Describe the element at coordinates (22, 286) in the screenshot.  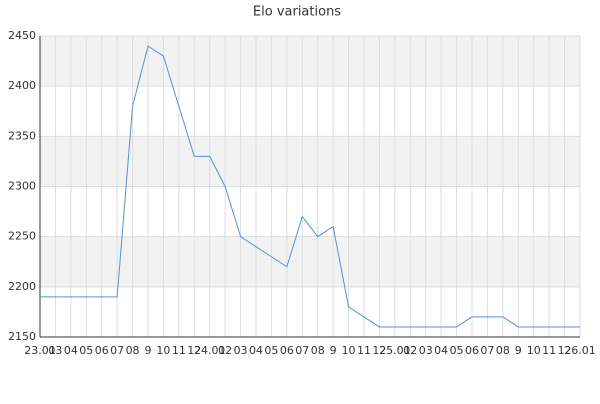
I see `y-tick-label: 2200` at that location.